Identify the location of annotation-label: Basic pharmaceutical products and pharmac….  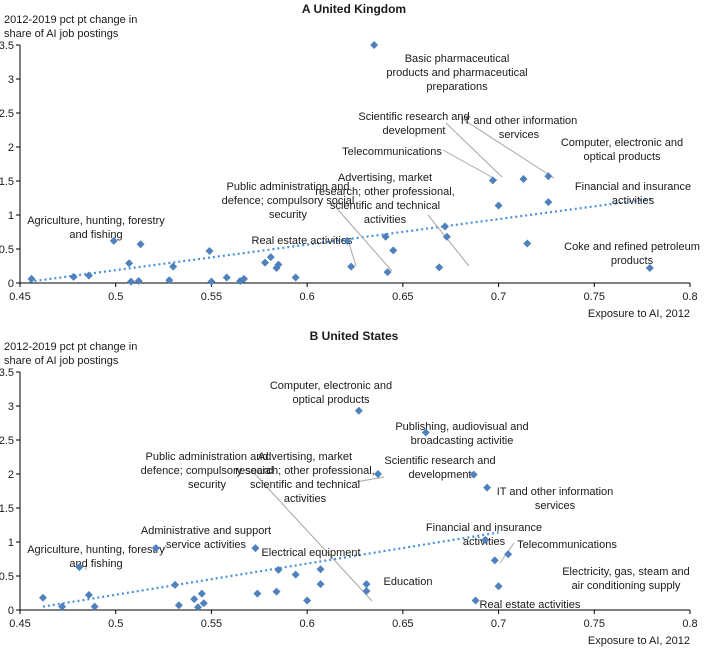
(456, 73).